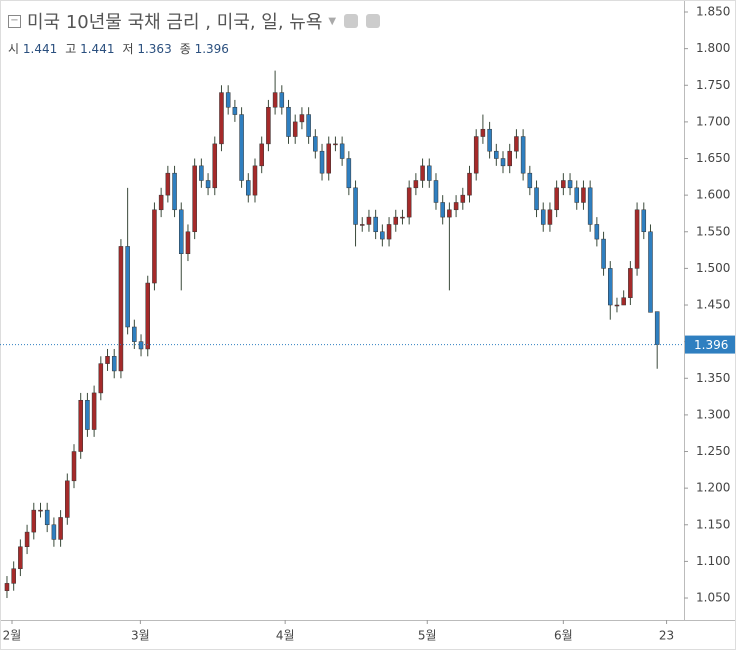  What do you see at coordinates (128, 49) in the screenshot?
I see `ohlc-label: 저` at bounding box center [128, 49].